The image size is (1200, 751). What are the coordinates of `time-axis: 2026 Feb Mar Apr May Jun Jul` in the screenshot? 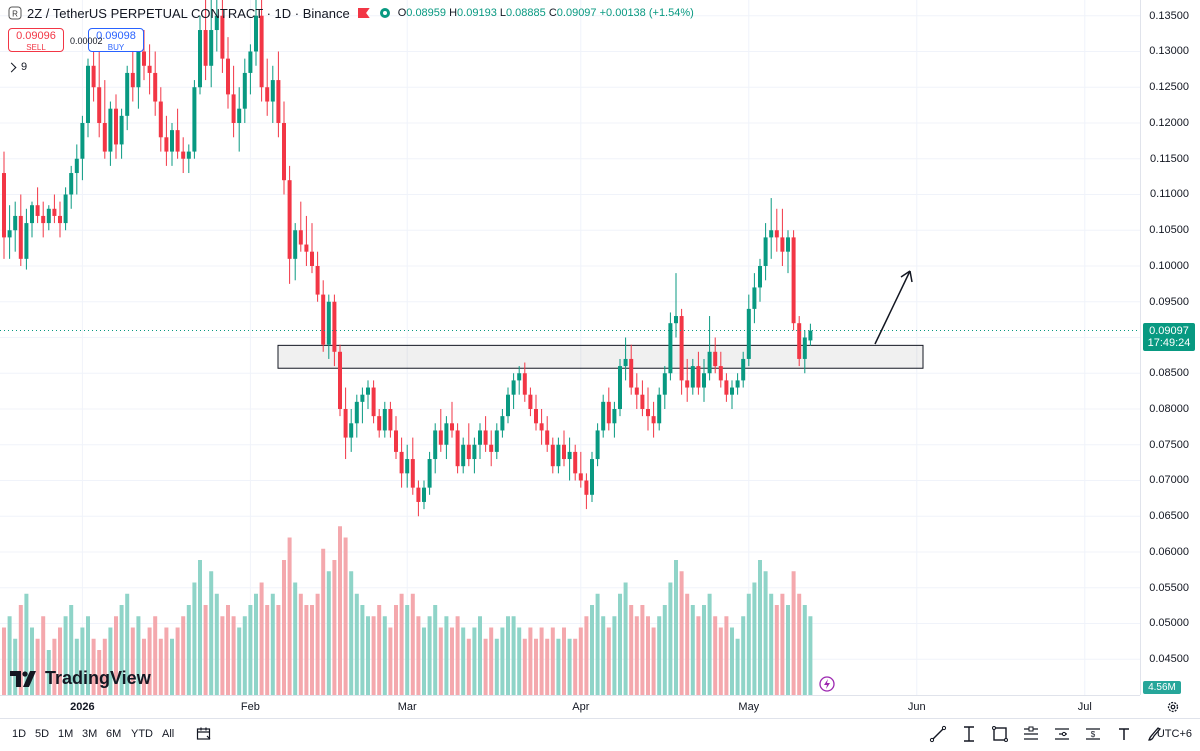 It's located at (570, 706).